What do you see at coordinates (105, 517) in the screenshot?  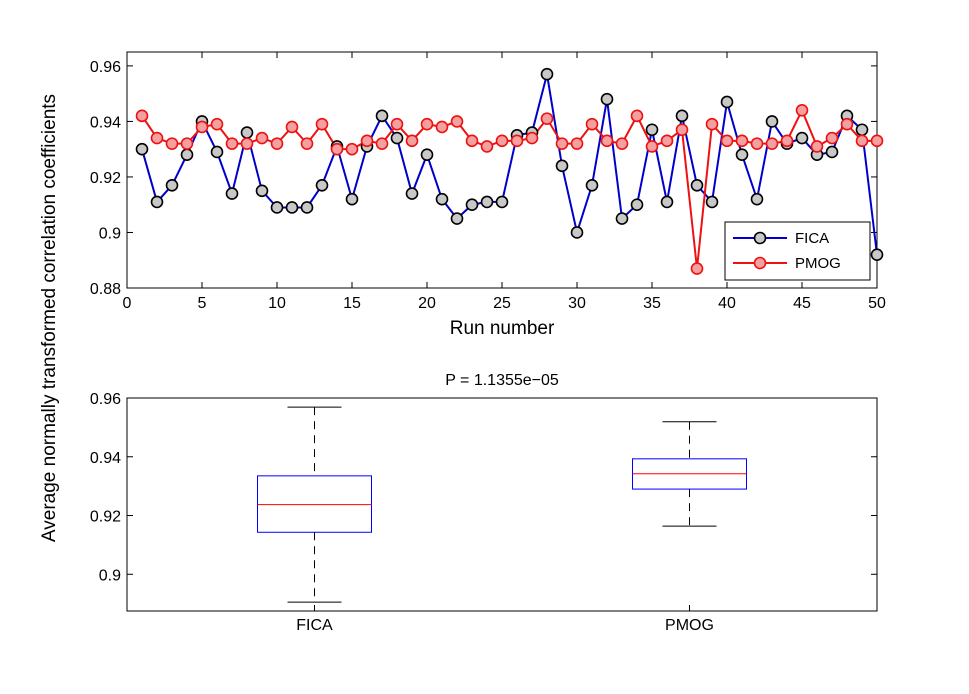 I see `bottom-y-tick-label: 0.92` at bounding box center [105, 517].